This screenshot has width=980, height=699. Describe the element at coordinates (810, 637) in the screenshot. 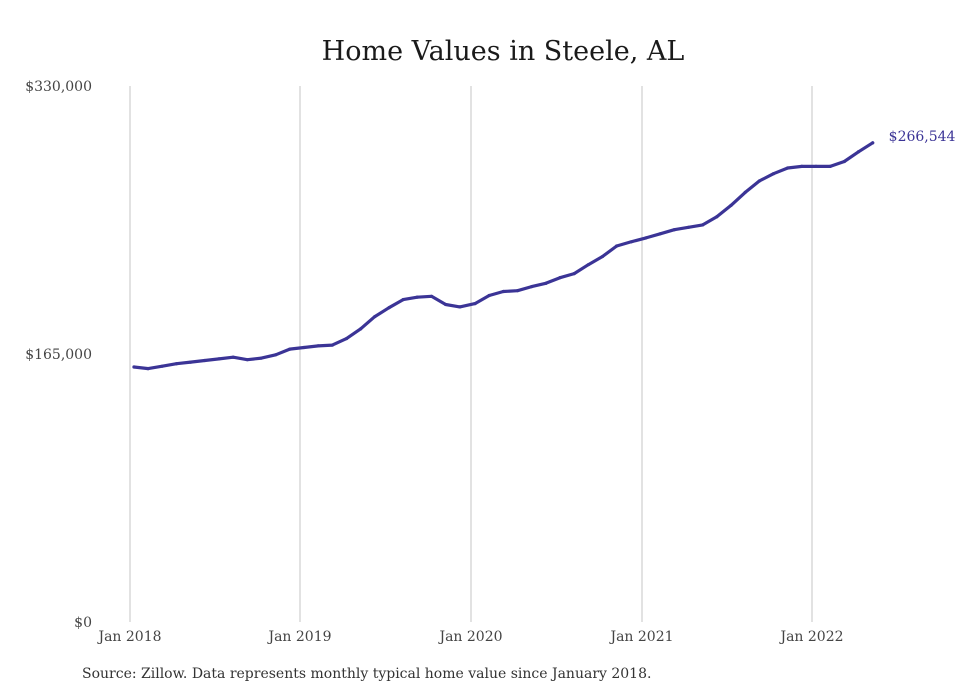

I see `x-tick-label: Jan 2022` at that location.